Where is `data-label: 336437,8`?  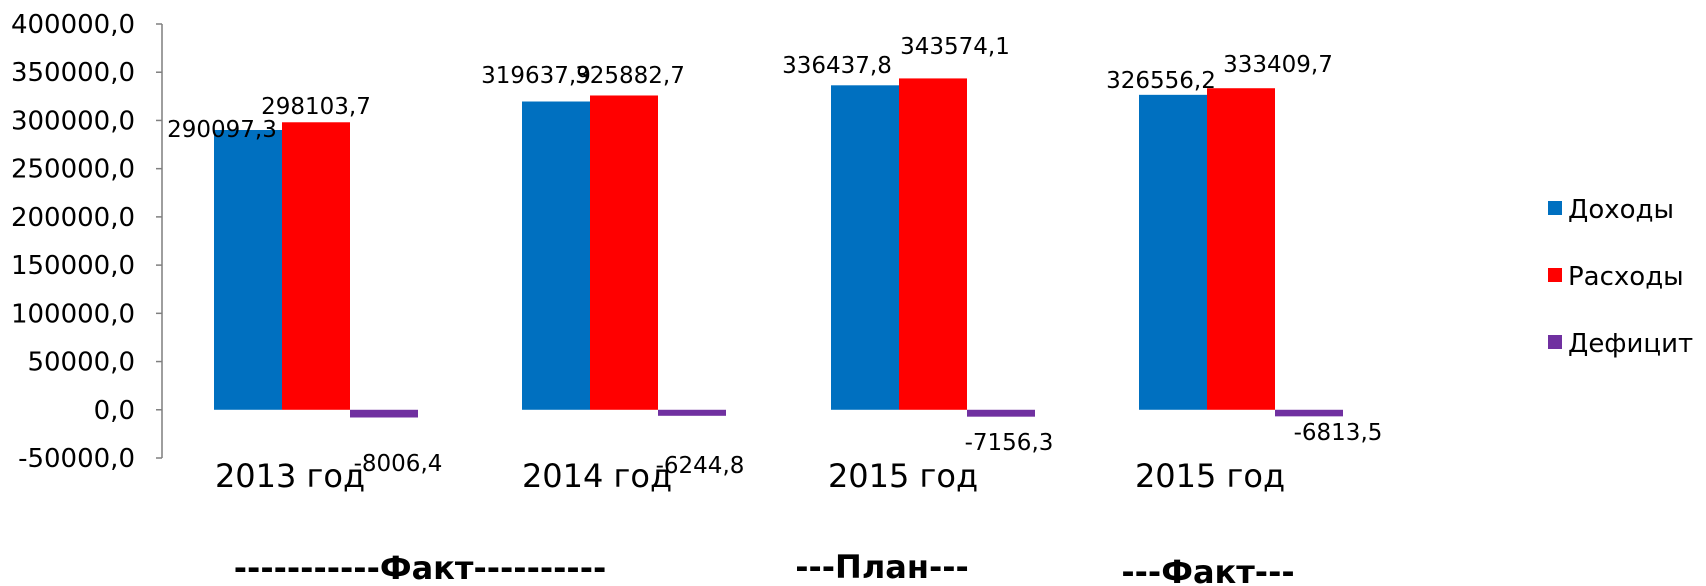
data-label: 336437,8 is located at coordinates (837, 66).